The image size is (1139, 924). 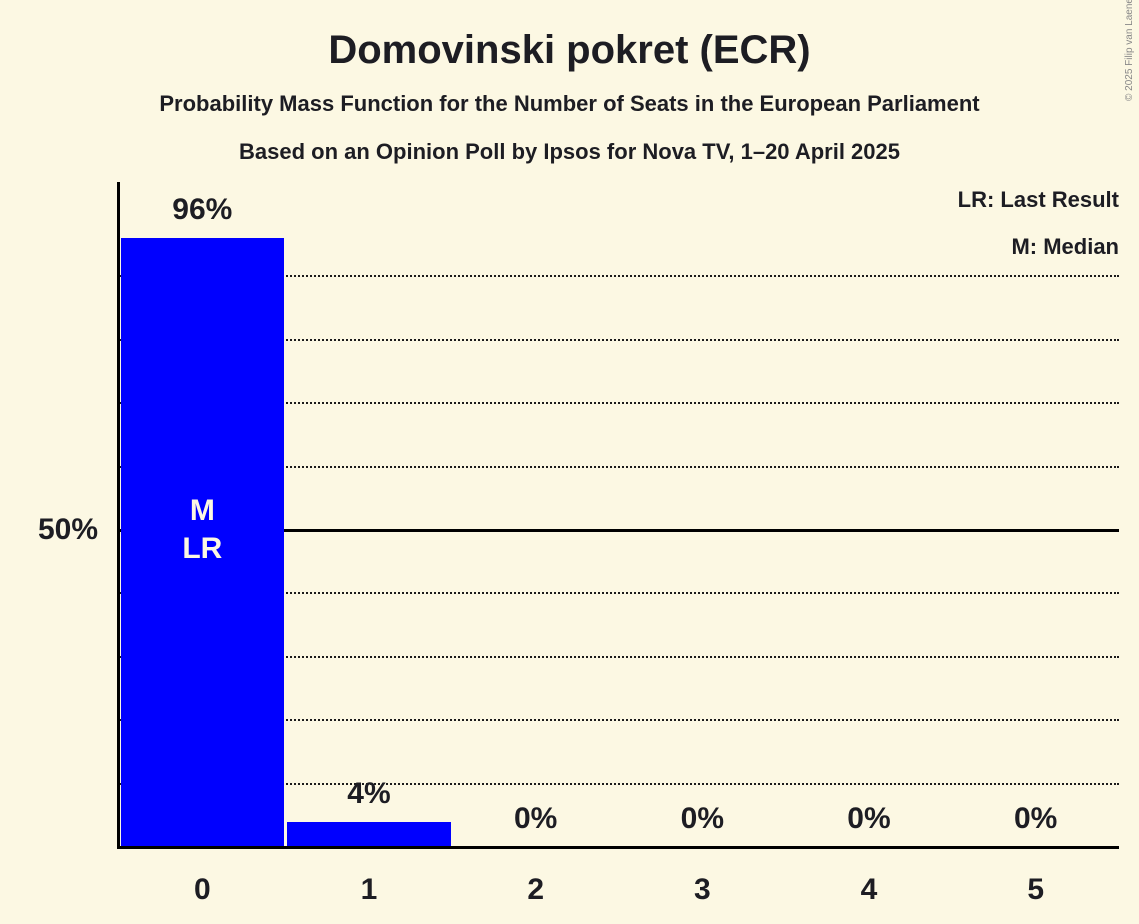 What do you see at coordinates (1065, 246) in the screenshot?
I see `legend-median-label: M: Median` at bounding box center [1065, 246].